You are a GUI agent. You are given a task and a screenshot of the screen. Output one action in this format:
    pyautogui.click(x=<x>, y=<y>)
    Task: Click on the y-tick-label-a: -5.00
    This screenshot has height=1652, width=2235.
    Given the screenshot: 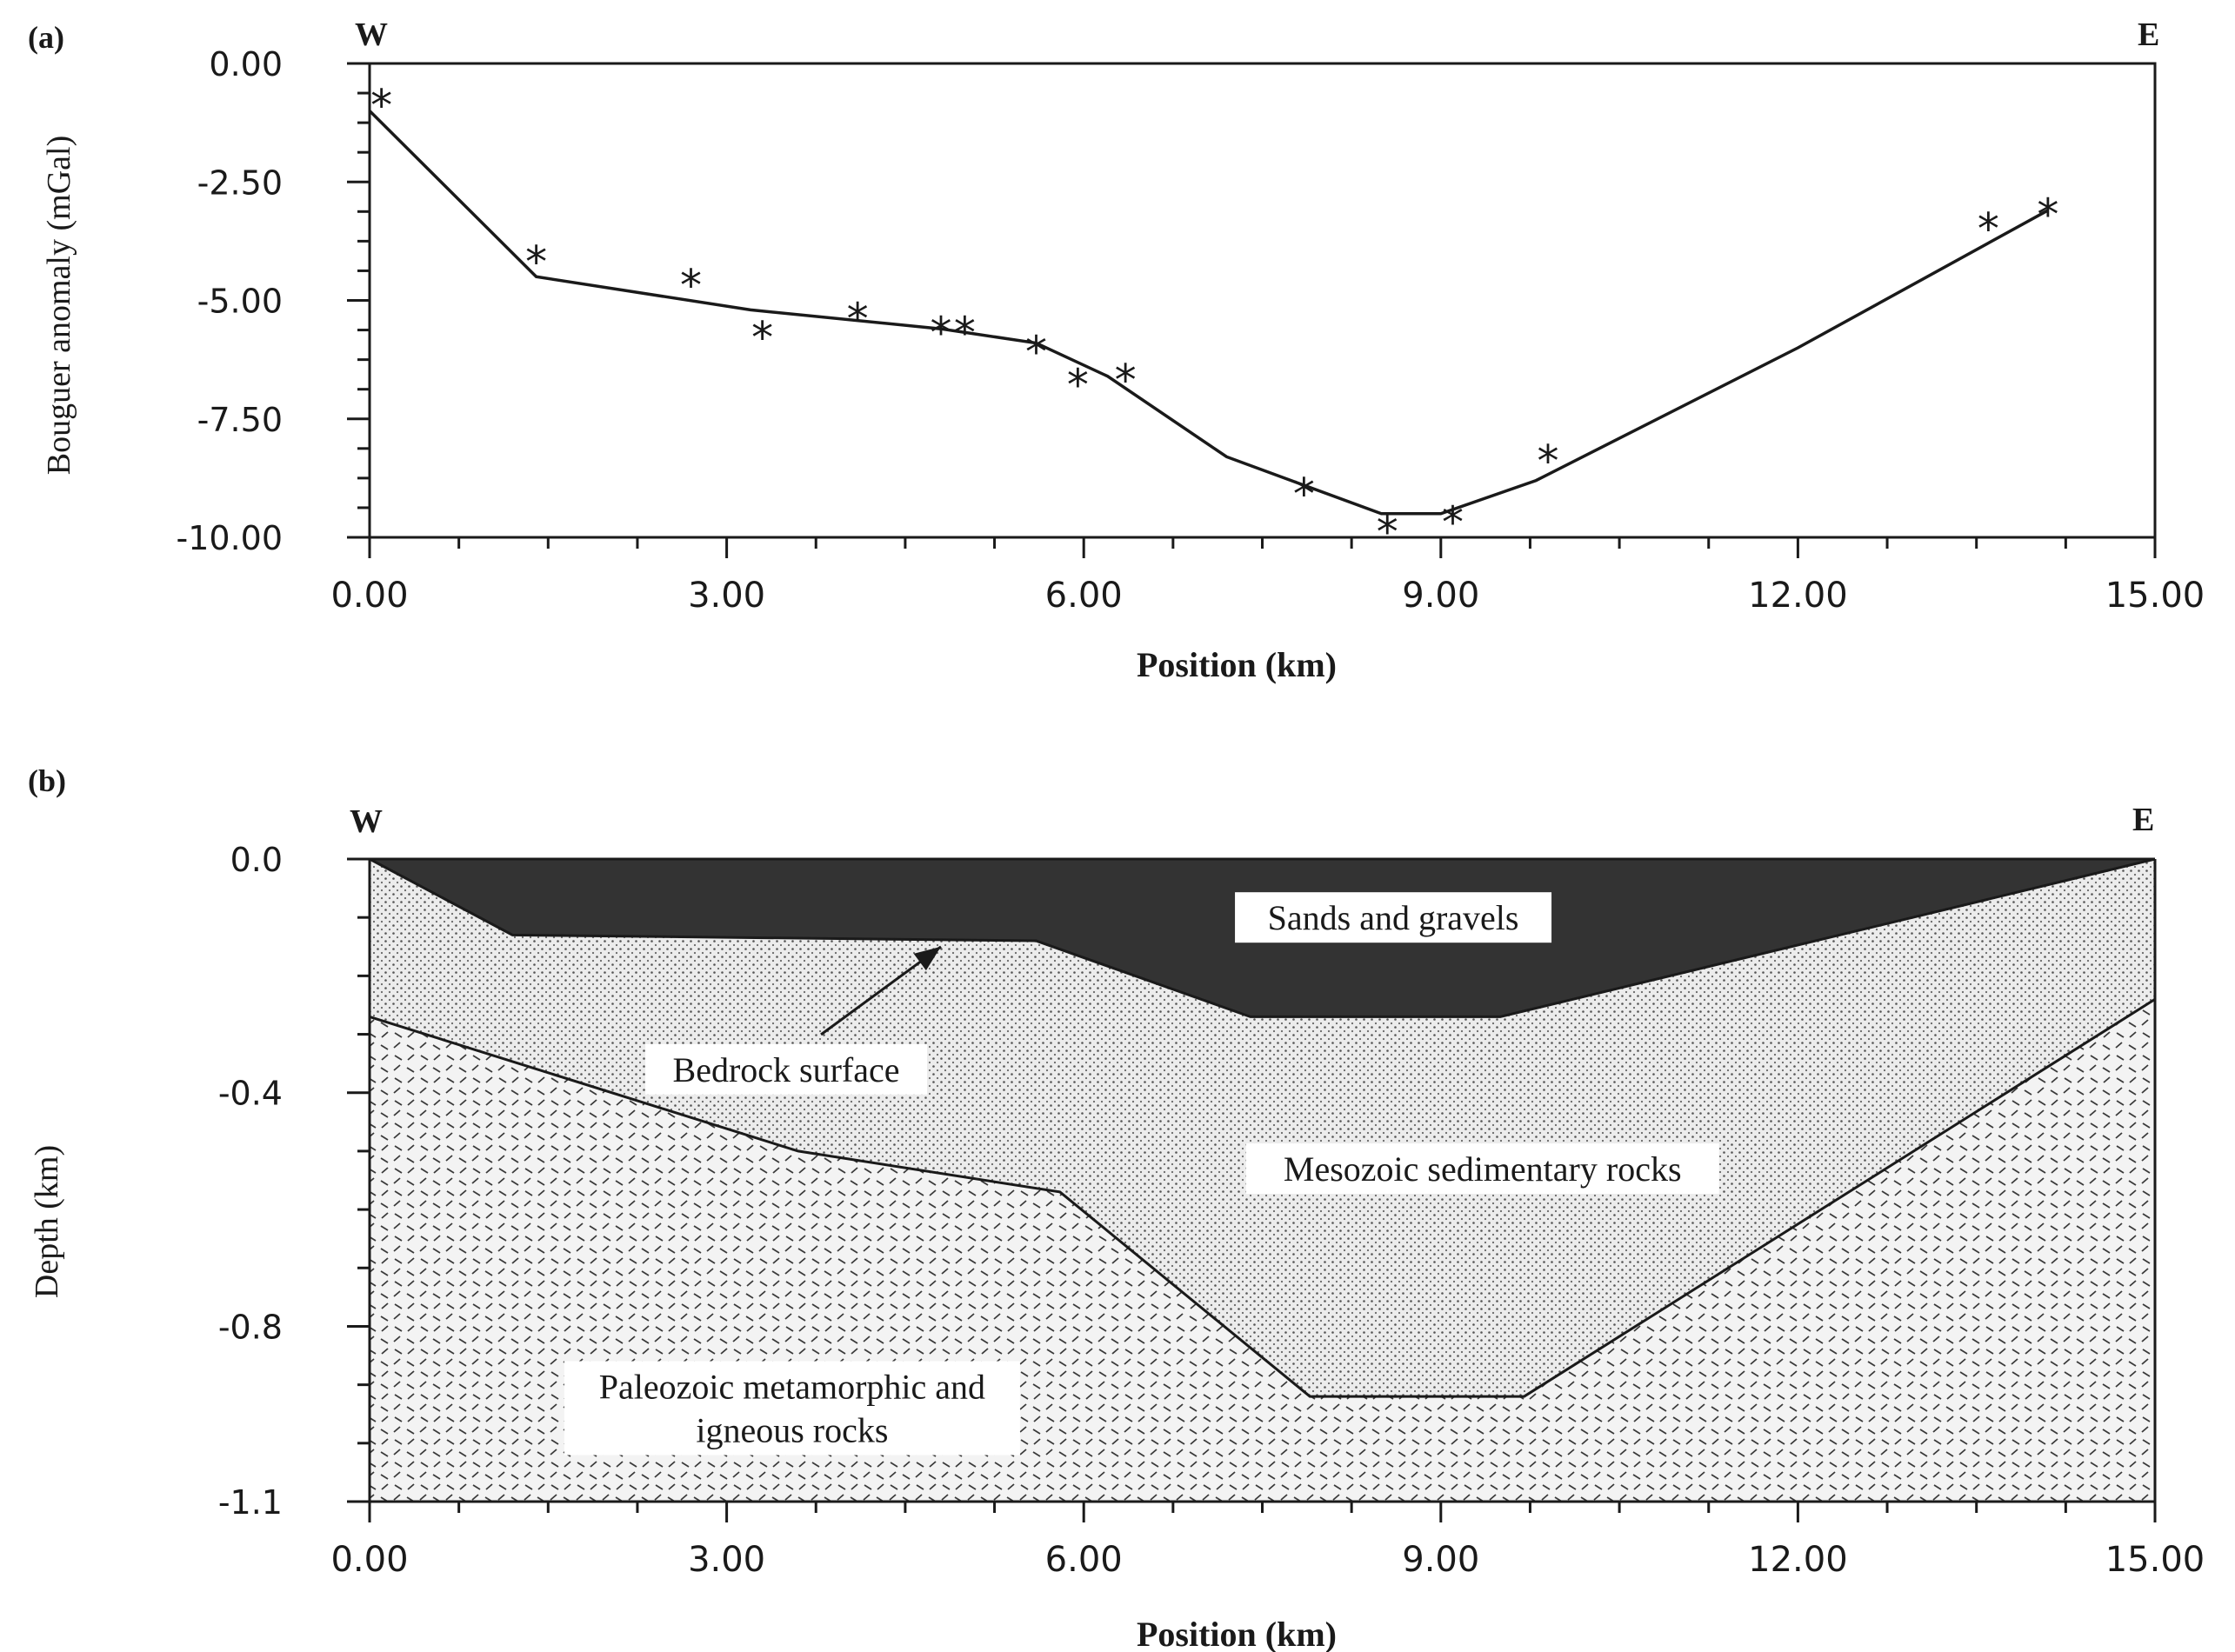 What is the action you would take?
    pyautogui.click(x=240, y=302)
    